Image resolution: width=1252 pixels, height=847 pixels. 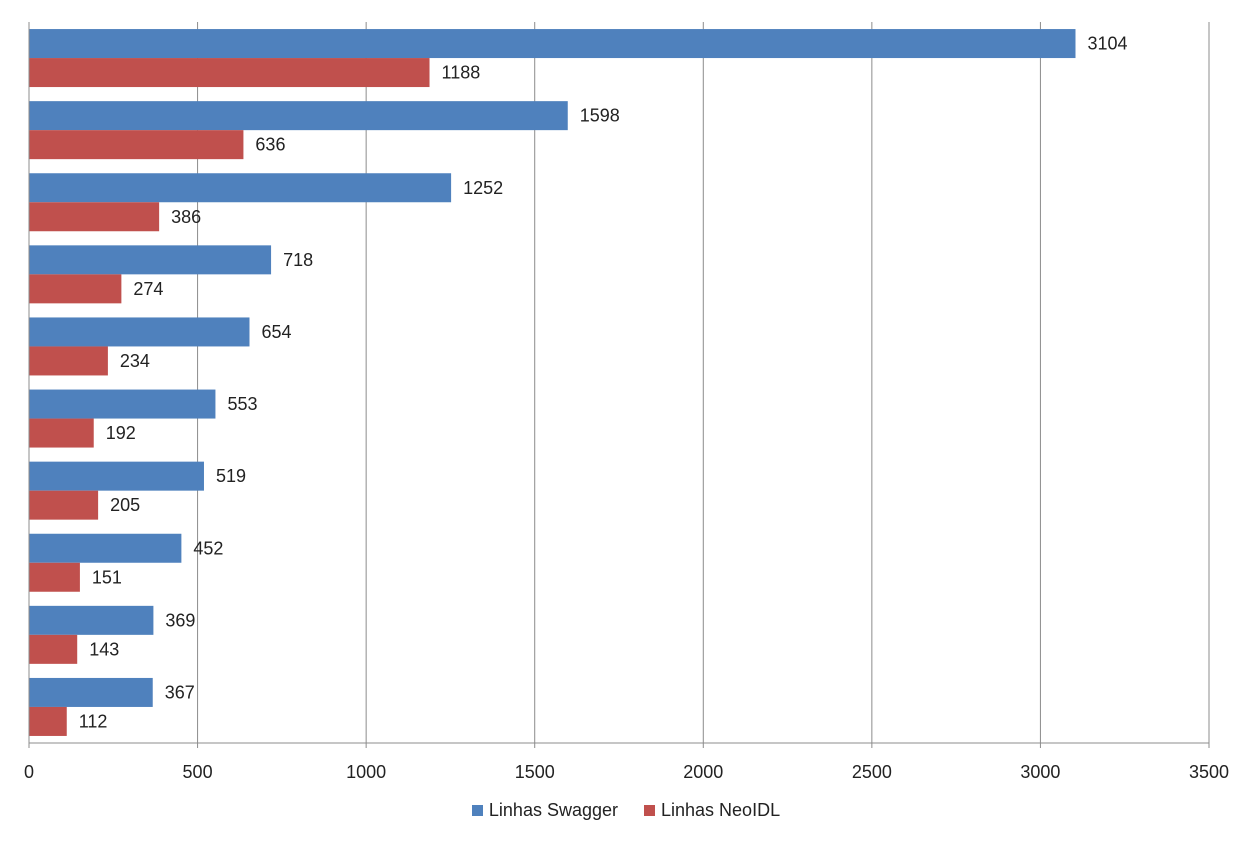 What do you see at coordinates (107, 577) in the screenshot?
I see `data-label-linhas-neoidl-7: 151` at bounding box center [107, 577].